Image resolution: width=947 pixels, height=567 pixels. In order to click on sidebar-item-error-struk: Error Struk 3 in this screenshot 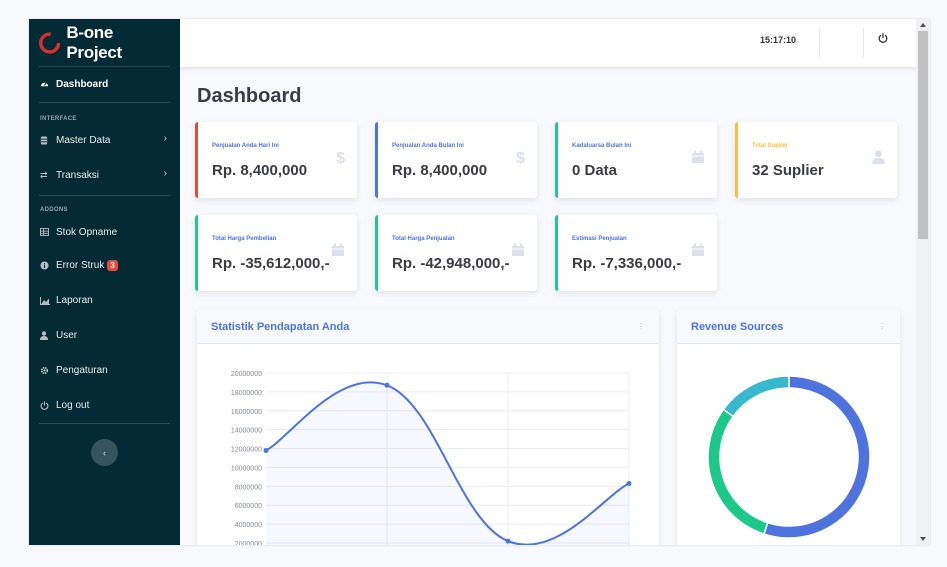, I will do `click(104, 265)`.